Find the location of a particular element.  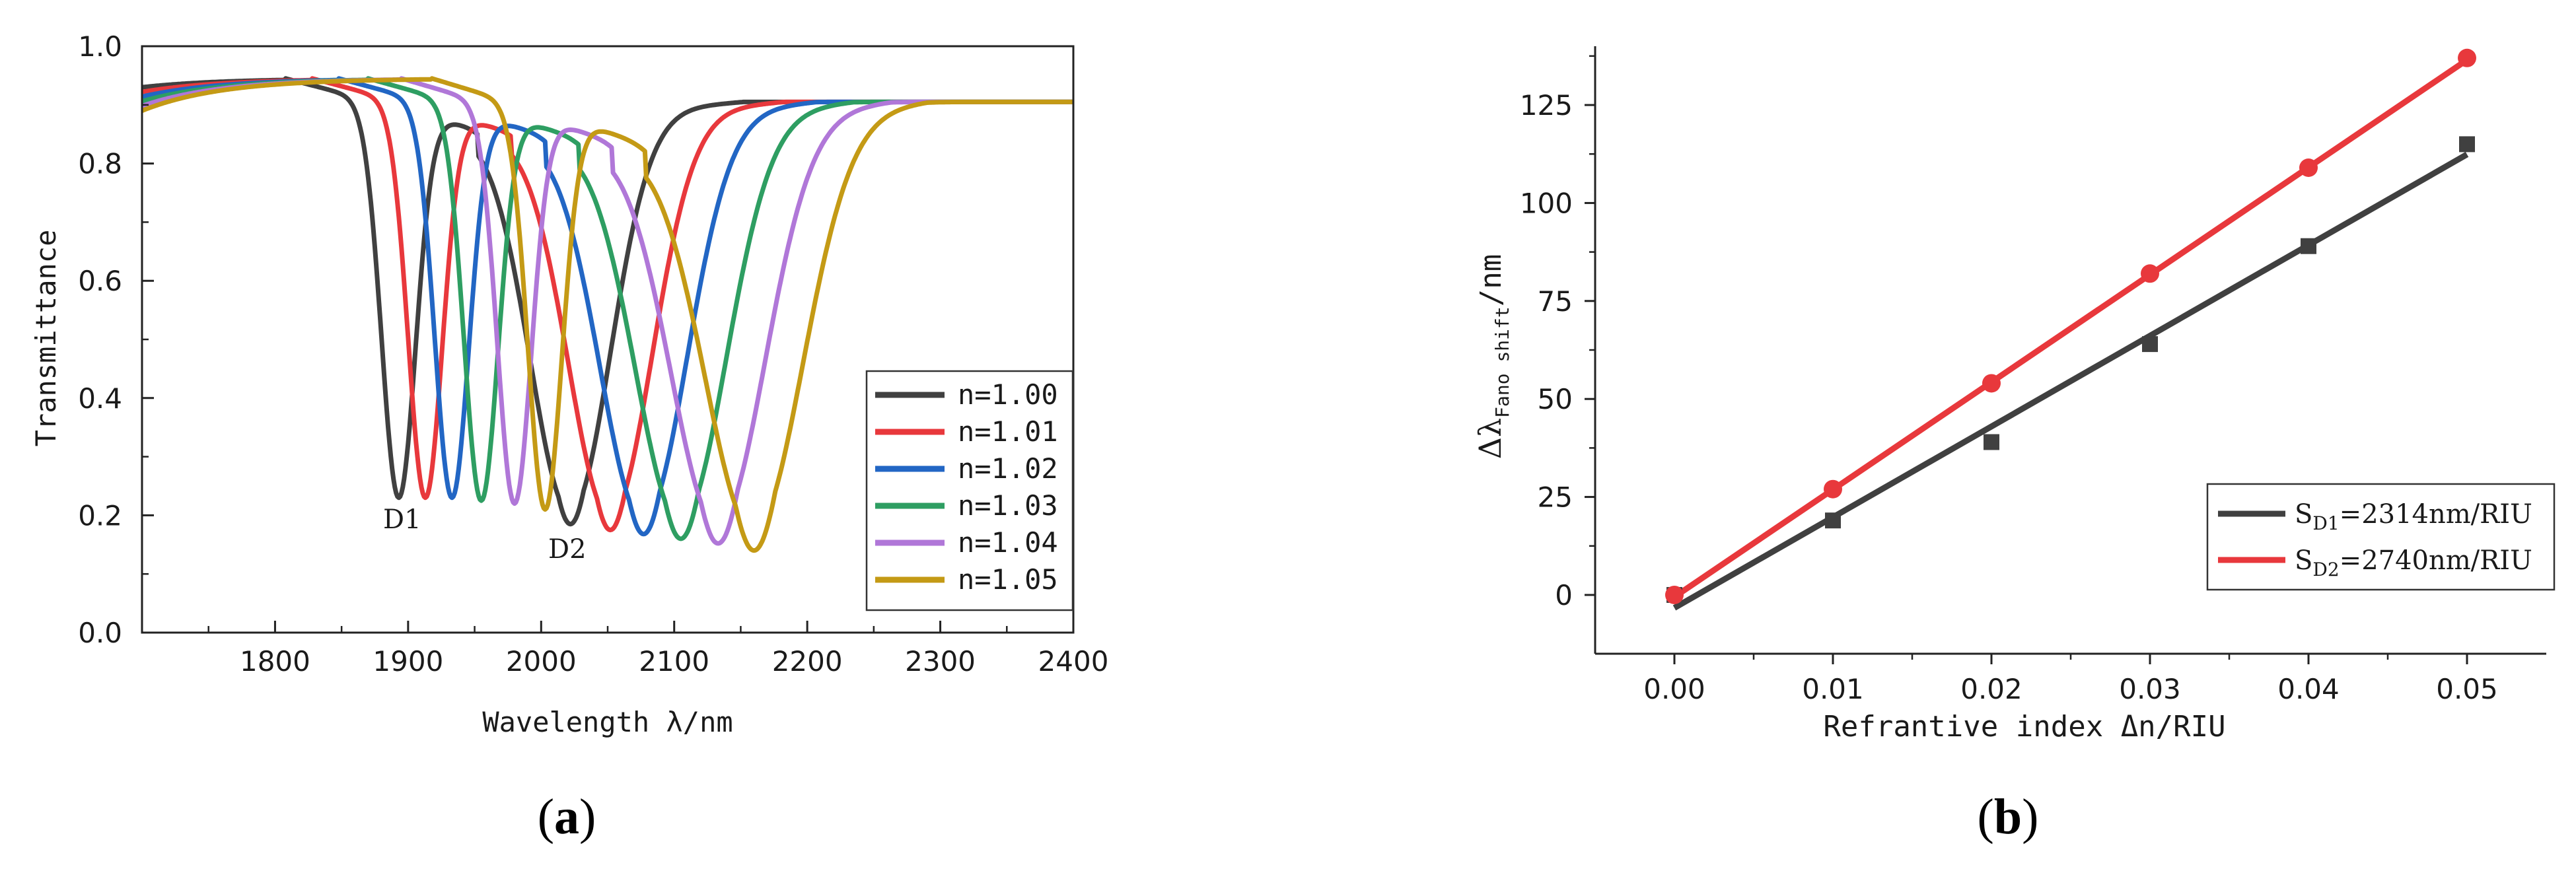

b-xtick-label: 0.01 is located at coordinates (1833, 689).